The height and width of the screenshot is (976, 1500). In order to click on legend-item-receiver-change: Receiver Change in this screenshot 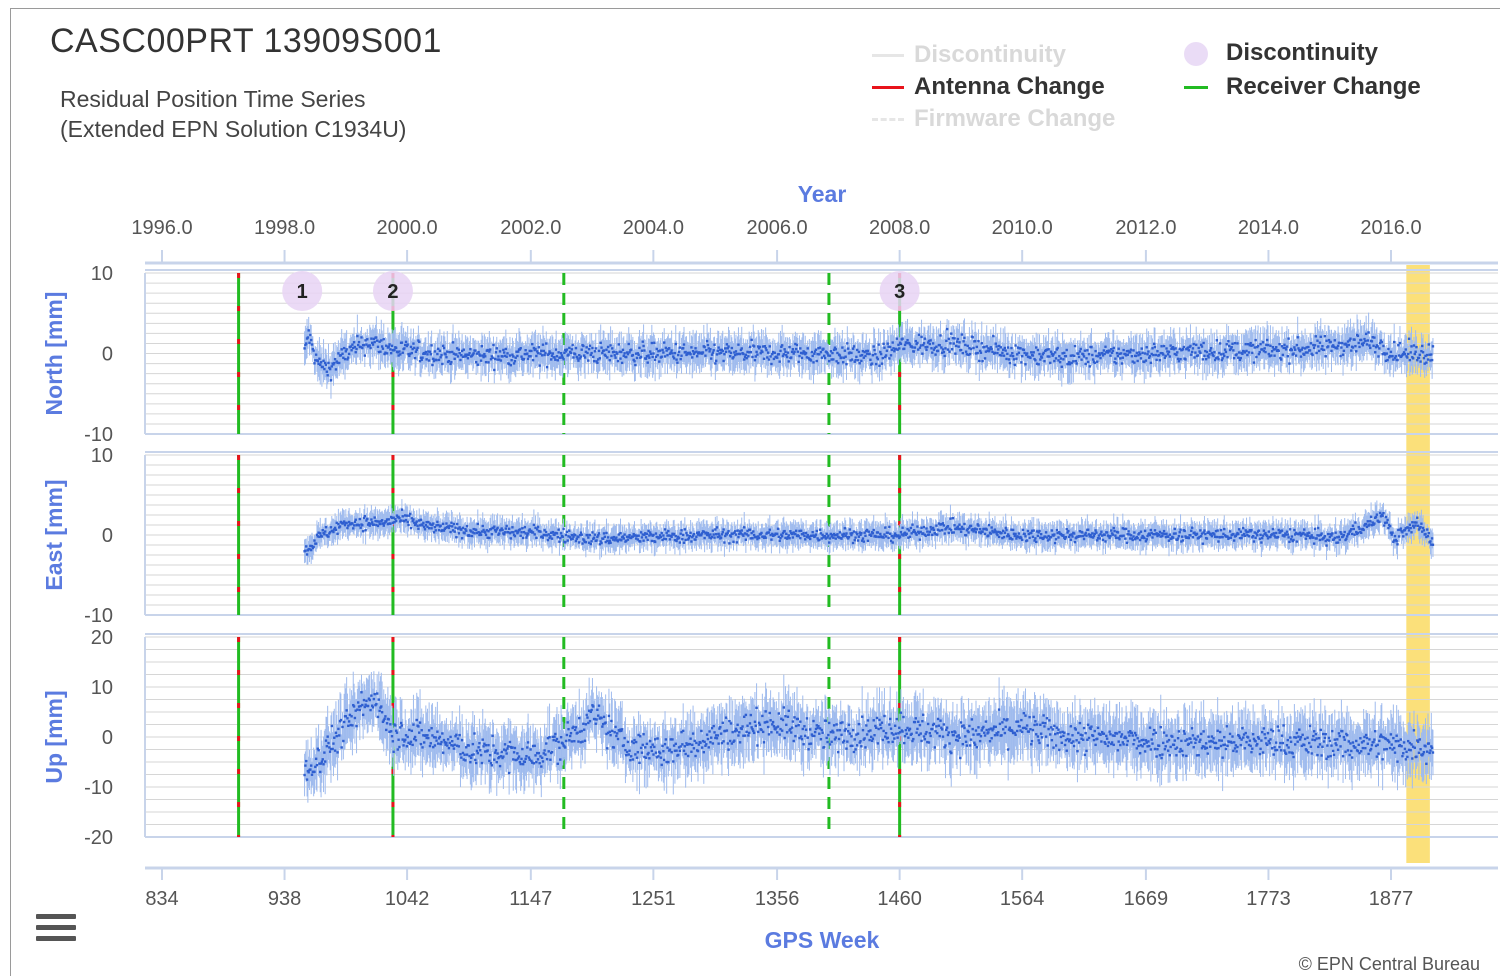, I will do `click(1302, 87)`.